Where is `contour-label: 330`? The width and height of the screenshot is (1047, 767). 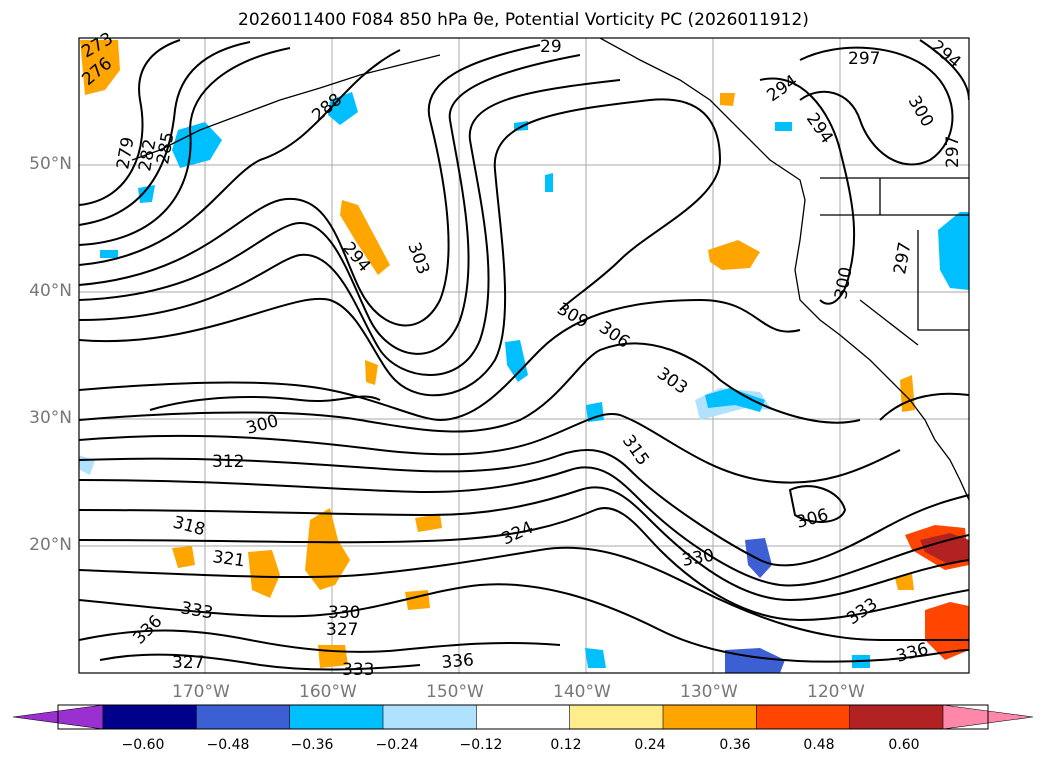 contour-label: 330 is located at coordinates (344, 613).